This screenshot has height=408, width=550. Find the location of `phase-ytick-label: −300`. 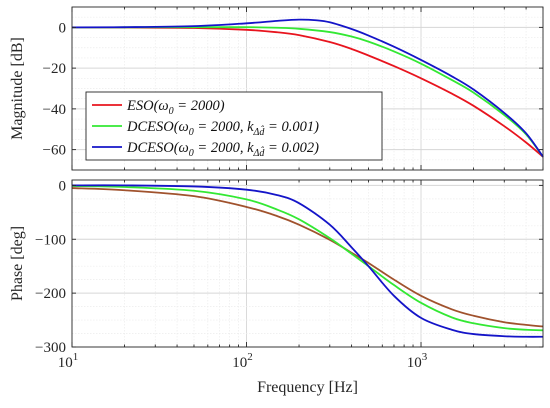

phase-ytick-label: −300 is located at coordinates (50, 348).